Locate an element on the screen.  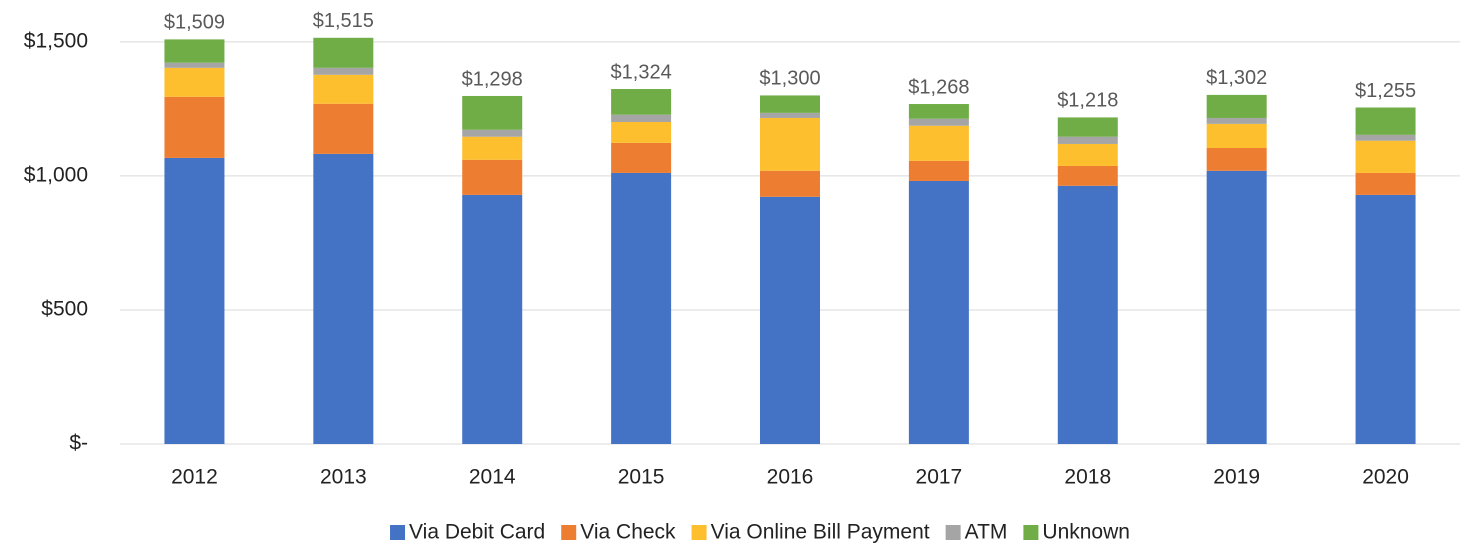
x-tick-label: 2016 is located at coordinates (790, 477).